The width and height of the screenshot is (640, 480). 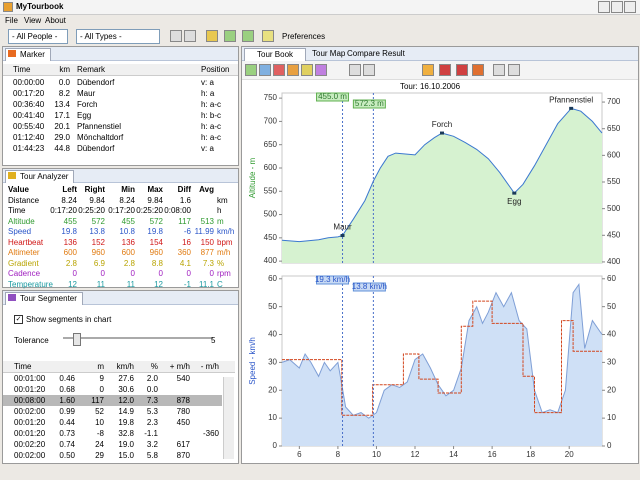 What do you see at coordinates (208, 263) in the screenshot?
I see `table-cell: 7.3` at bounding box center [208, 263].